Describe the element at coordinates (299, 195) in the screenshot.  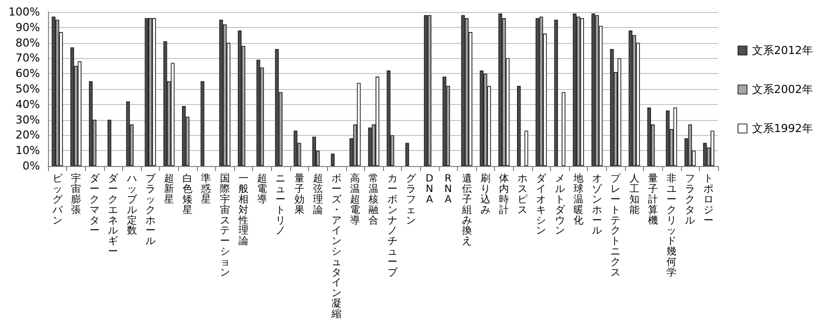
I see `x-tick-label: 量子効果` at that location.